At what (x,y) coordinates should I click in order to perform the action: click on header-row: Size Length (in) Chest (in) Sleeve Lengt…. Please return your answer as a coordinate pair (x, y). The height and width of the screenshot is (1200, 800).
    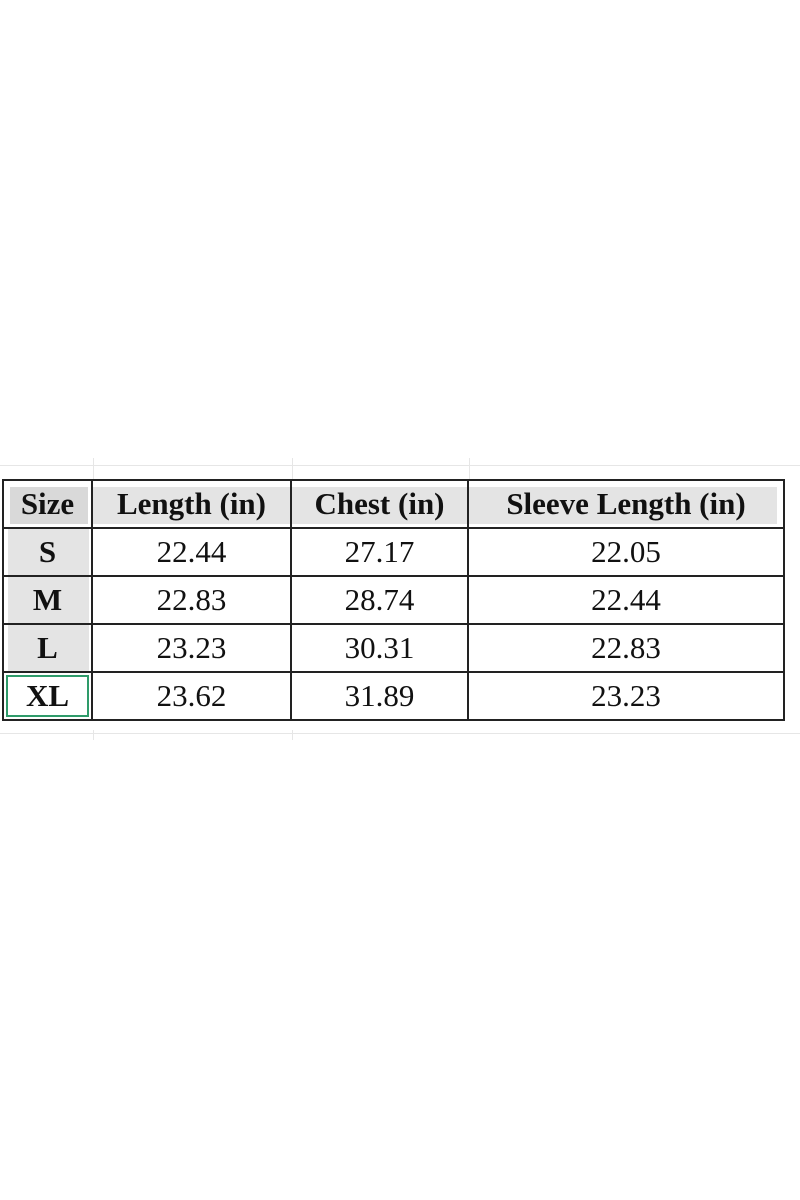
    Looking at the image, I should click on (393, 504).